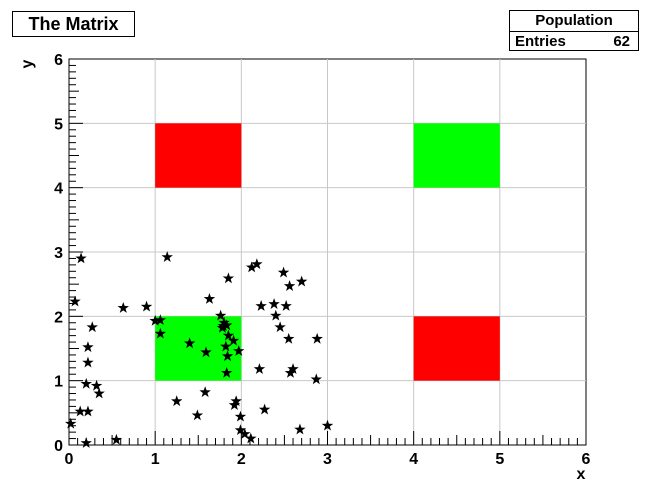 The height and width of the screenshot is (498, 664). I want to click on stats-entries-value: 62, so click(621, 41).